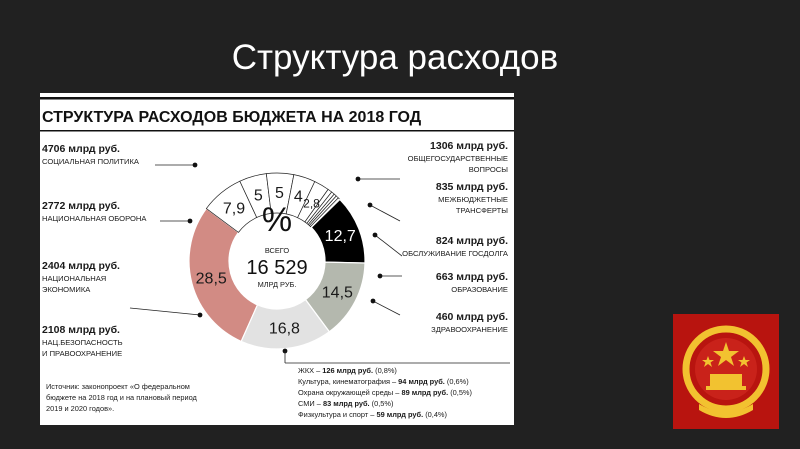 This screenshot has height=449, width=800. What do you see at coordinates (472, 317) in the screenshot?
I see `right-callout-amount-4: 460 млрд руб.` at bounding box center [472, 317].